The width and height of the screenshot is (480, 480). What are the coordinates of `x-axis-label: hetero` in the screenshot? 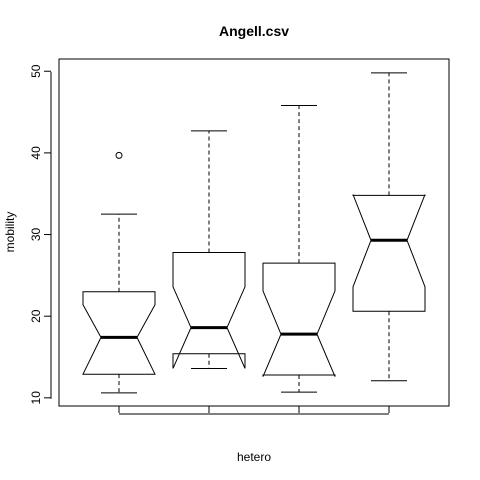 It's located at (254, 457).